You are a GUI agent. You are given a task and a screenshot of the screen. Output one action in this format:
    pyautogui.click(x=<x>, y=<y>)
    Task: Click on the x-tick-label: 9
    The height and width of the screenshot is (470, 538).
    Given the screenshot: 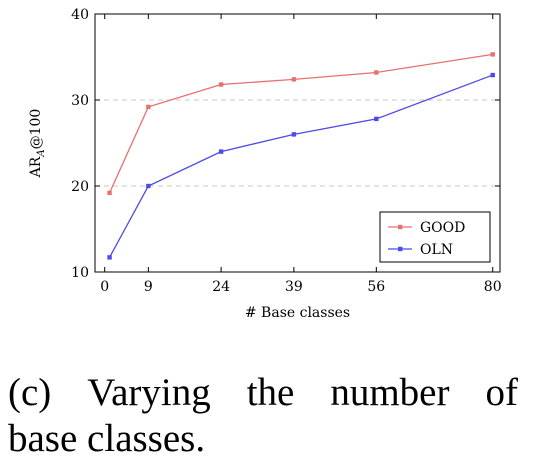 What is the action you would take?
    pyautogui.click(x=148, y=287)
    